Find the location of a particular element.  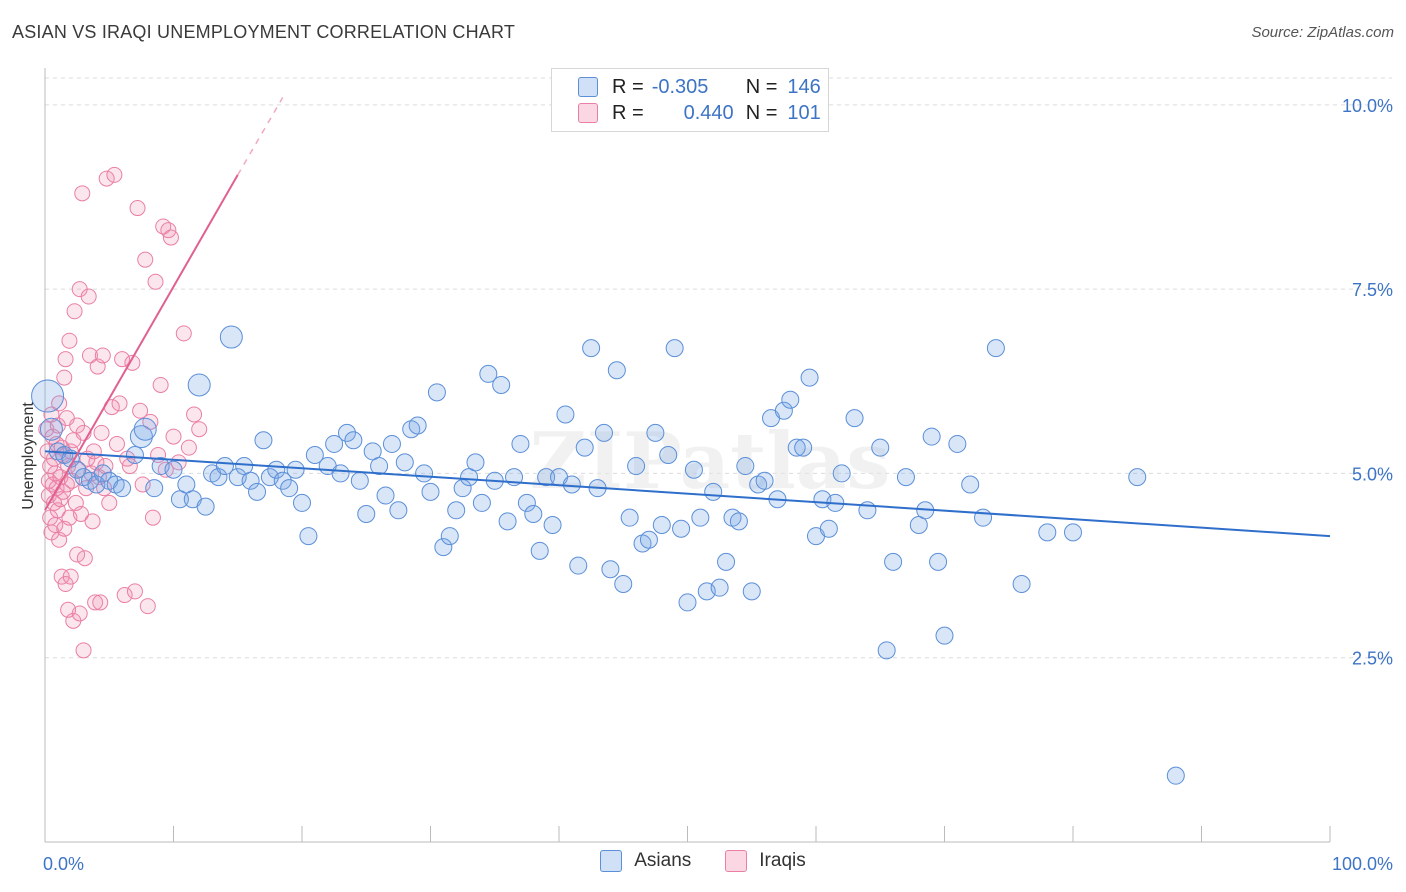

legend-item-asians: Asians is located at coordinates (645, 861).